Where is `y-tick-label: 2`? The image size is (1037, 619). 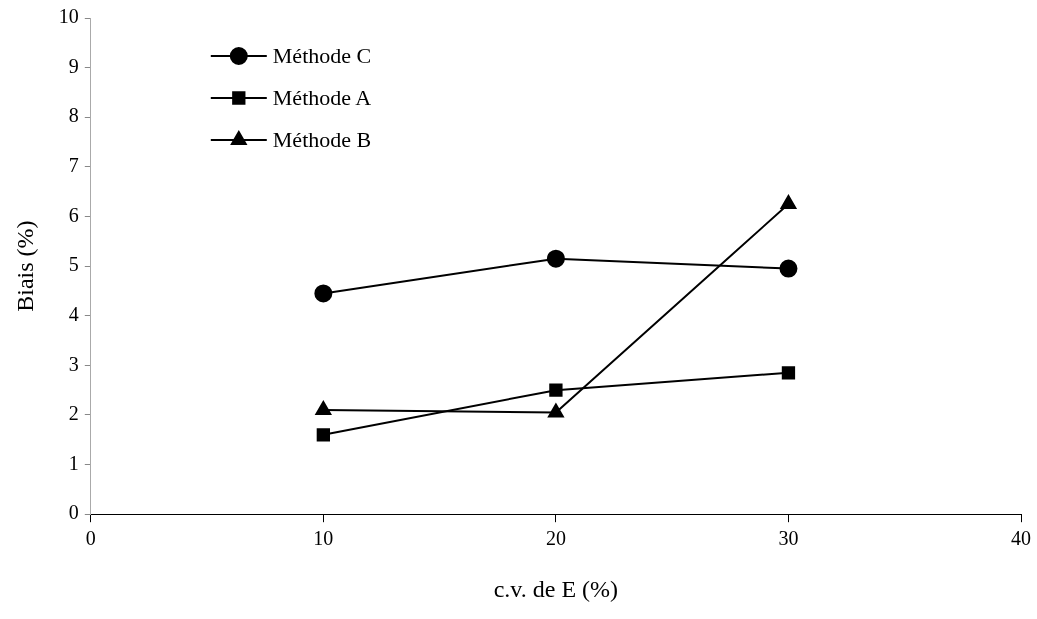
y-tick-label: 2 is located at coordinates (73, 413).